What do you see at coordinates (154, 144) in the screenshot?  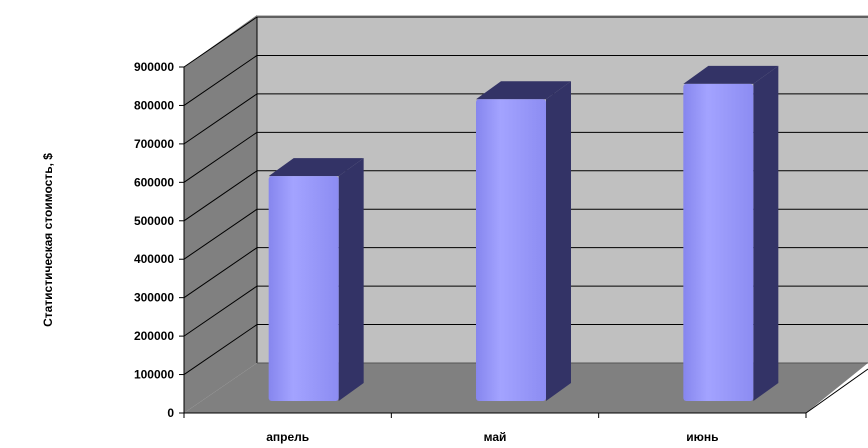 I see `y-tick-label: 700000` at bounding box center [154, 144].